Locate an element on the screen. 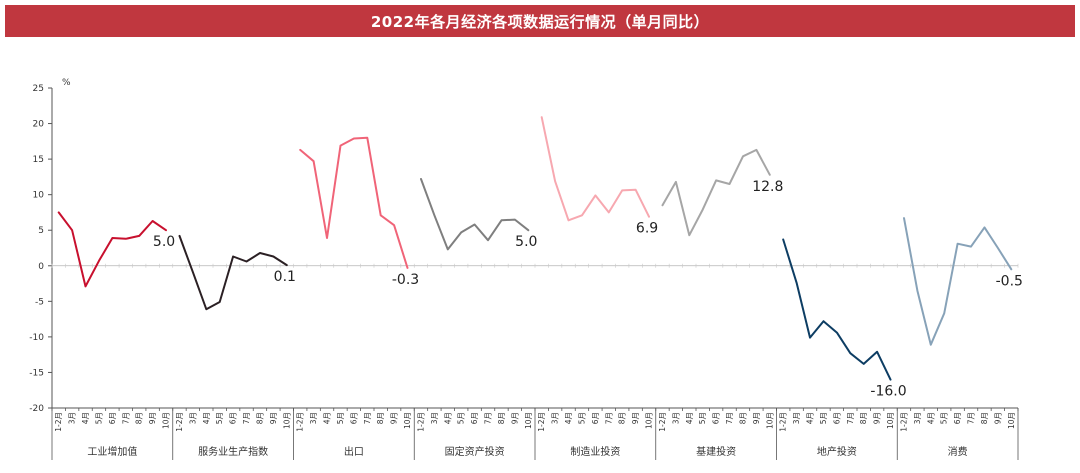  y-tick-label: 5 is located at coordinates (41, 231).